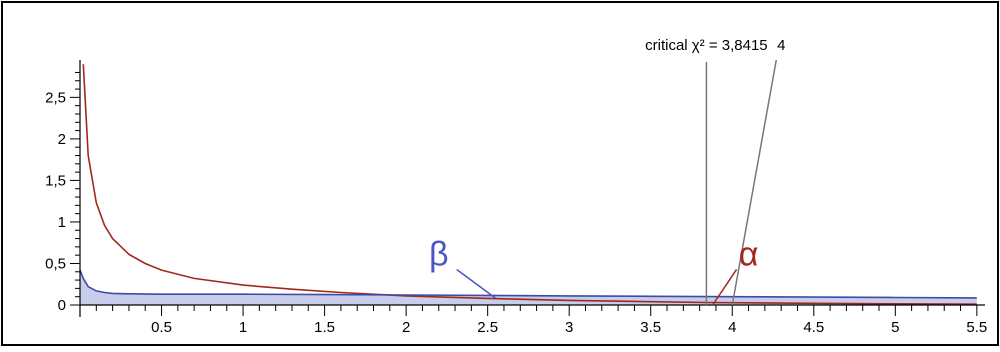 This screenshot has height=352, width=1000. I want to click on y-tick-label: 2, so click(62, 139).